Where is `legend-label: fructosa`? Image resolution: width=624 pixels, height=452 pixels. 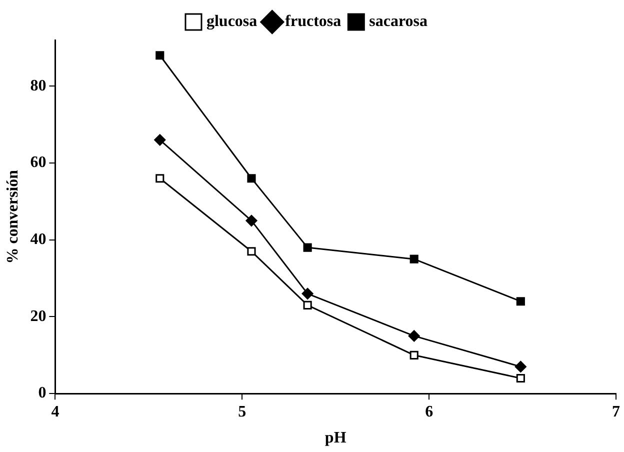
legend-label: fructosa is located at coordinates (313, 21).